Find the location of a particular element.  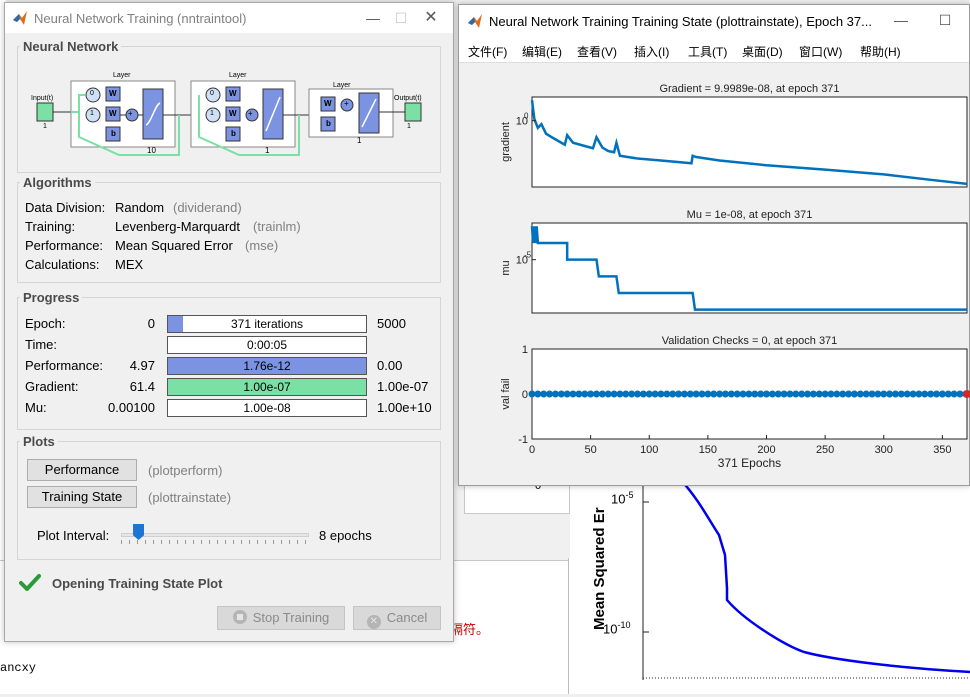

stop-training-label: Stop Training is located at coordinates (291, 617).